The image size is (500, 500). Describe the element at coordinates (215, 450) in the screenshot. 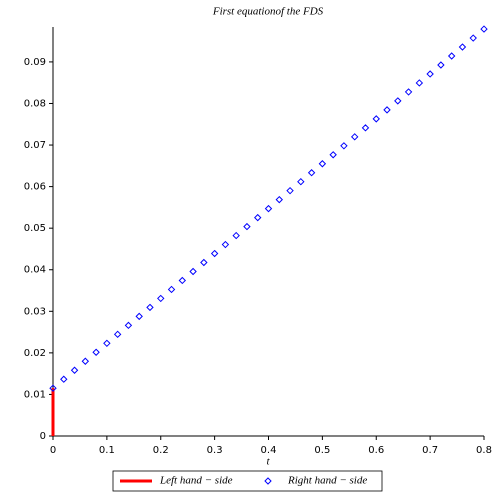

I see `x-tick-label: 0.3` at that location.